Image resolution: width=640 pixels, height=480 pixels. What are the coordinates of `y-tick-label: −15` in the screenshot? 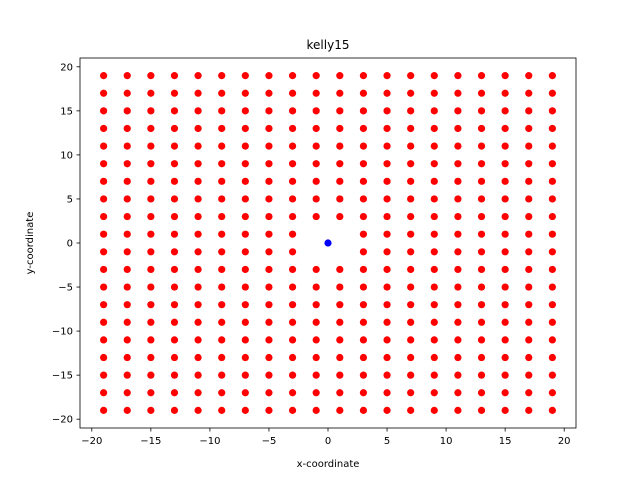 It's located at (62, 376).